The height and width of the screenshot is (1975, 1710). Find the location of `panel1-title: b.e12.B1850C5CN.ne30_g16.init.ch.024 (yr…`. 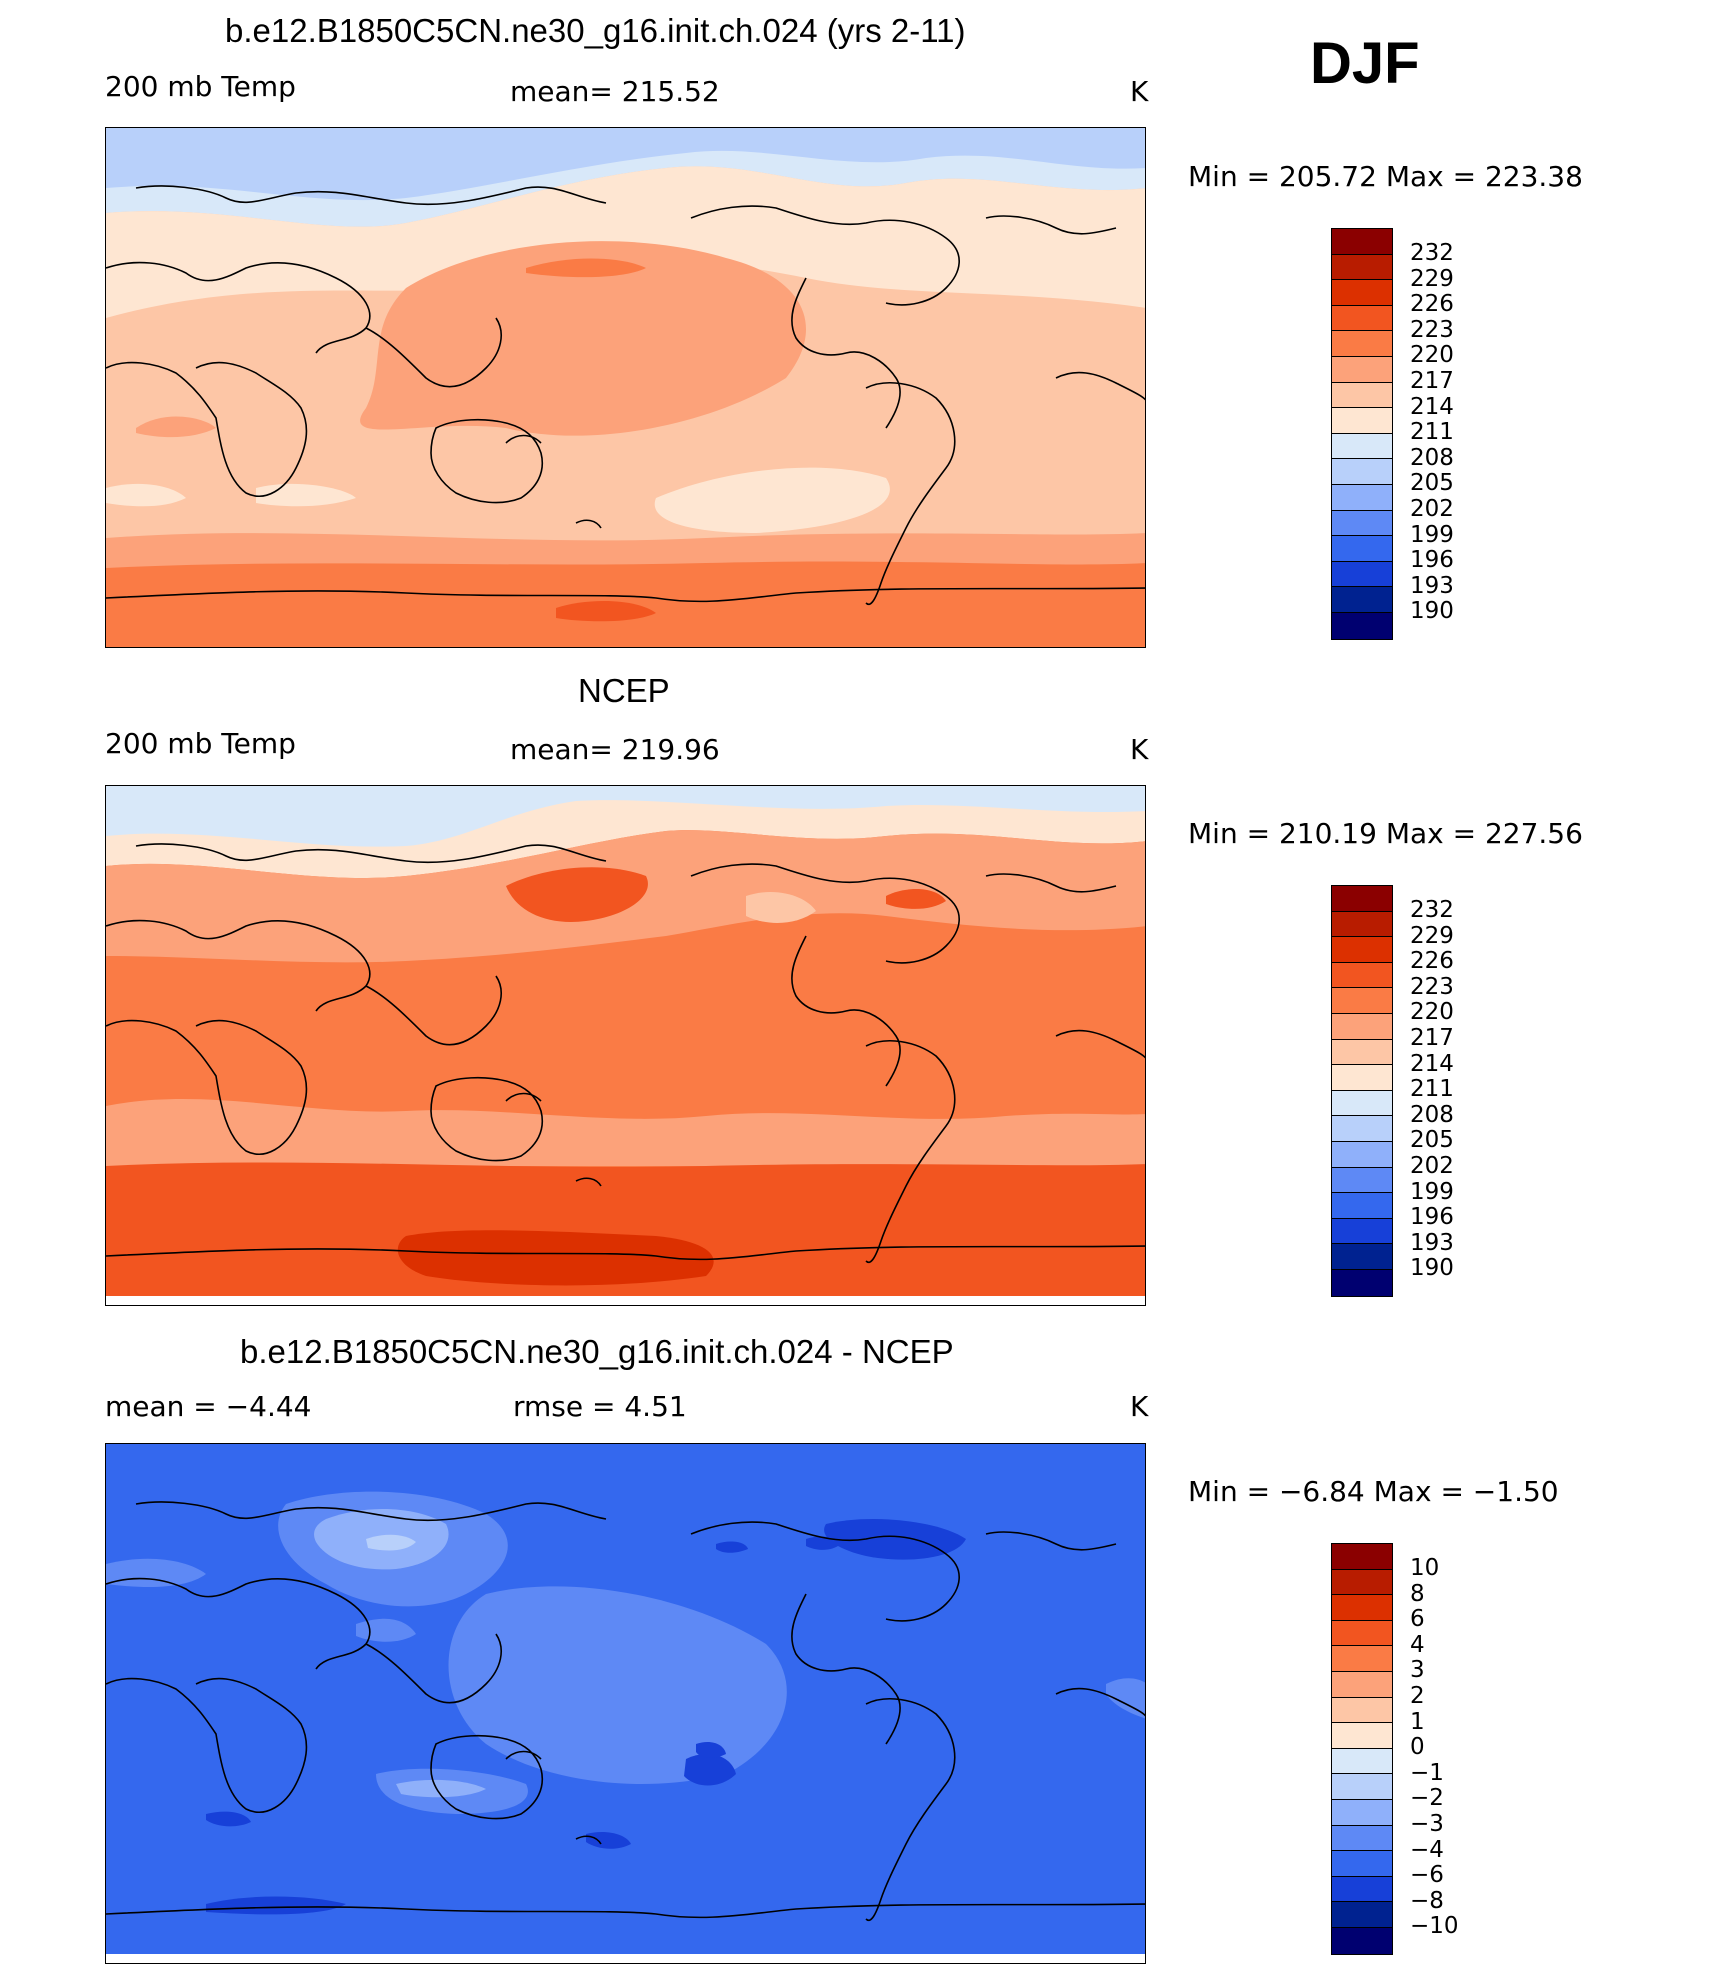

panel1-title: b.e12.B1850C5CN.ne30_g16.init.ch.024 (yr… is located at coordinates (595, 30).